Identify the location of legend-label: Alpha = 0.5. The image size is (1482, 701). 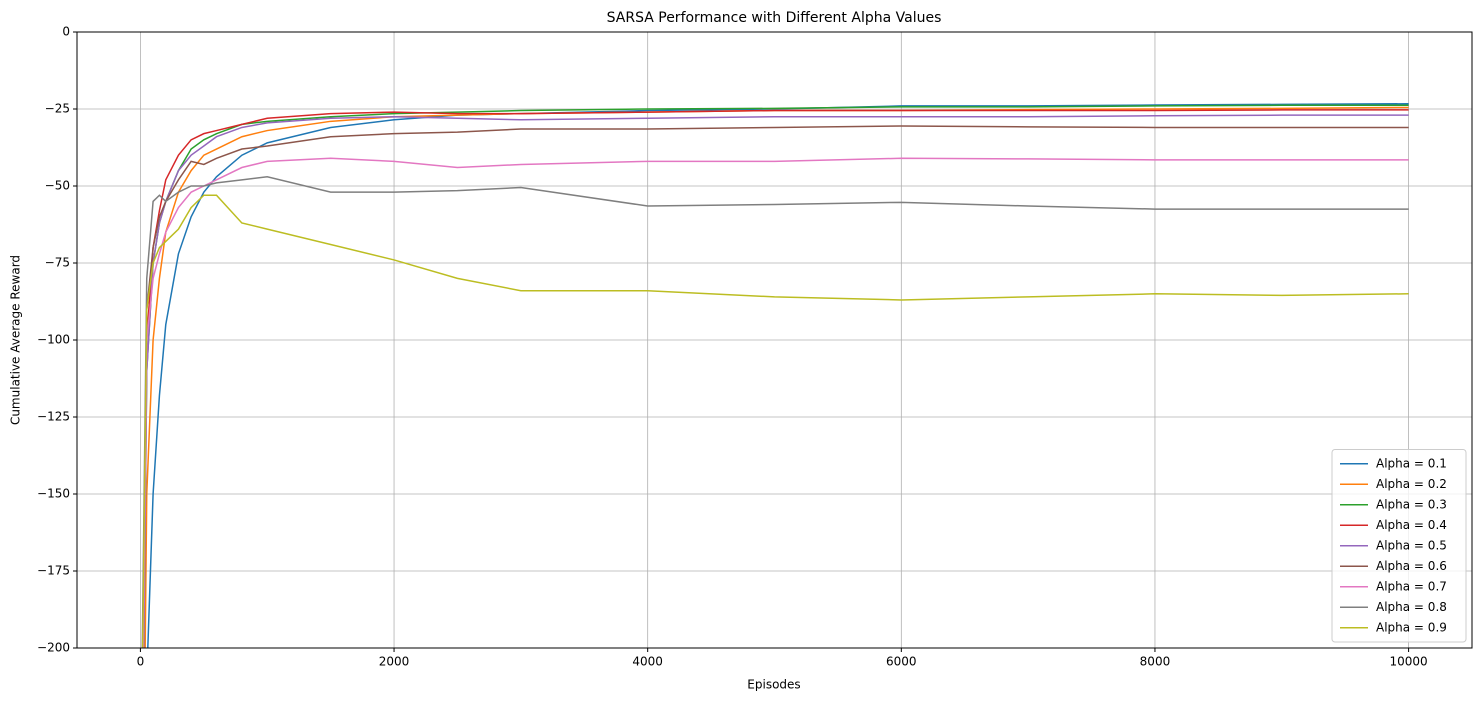
(1411, 545).